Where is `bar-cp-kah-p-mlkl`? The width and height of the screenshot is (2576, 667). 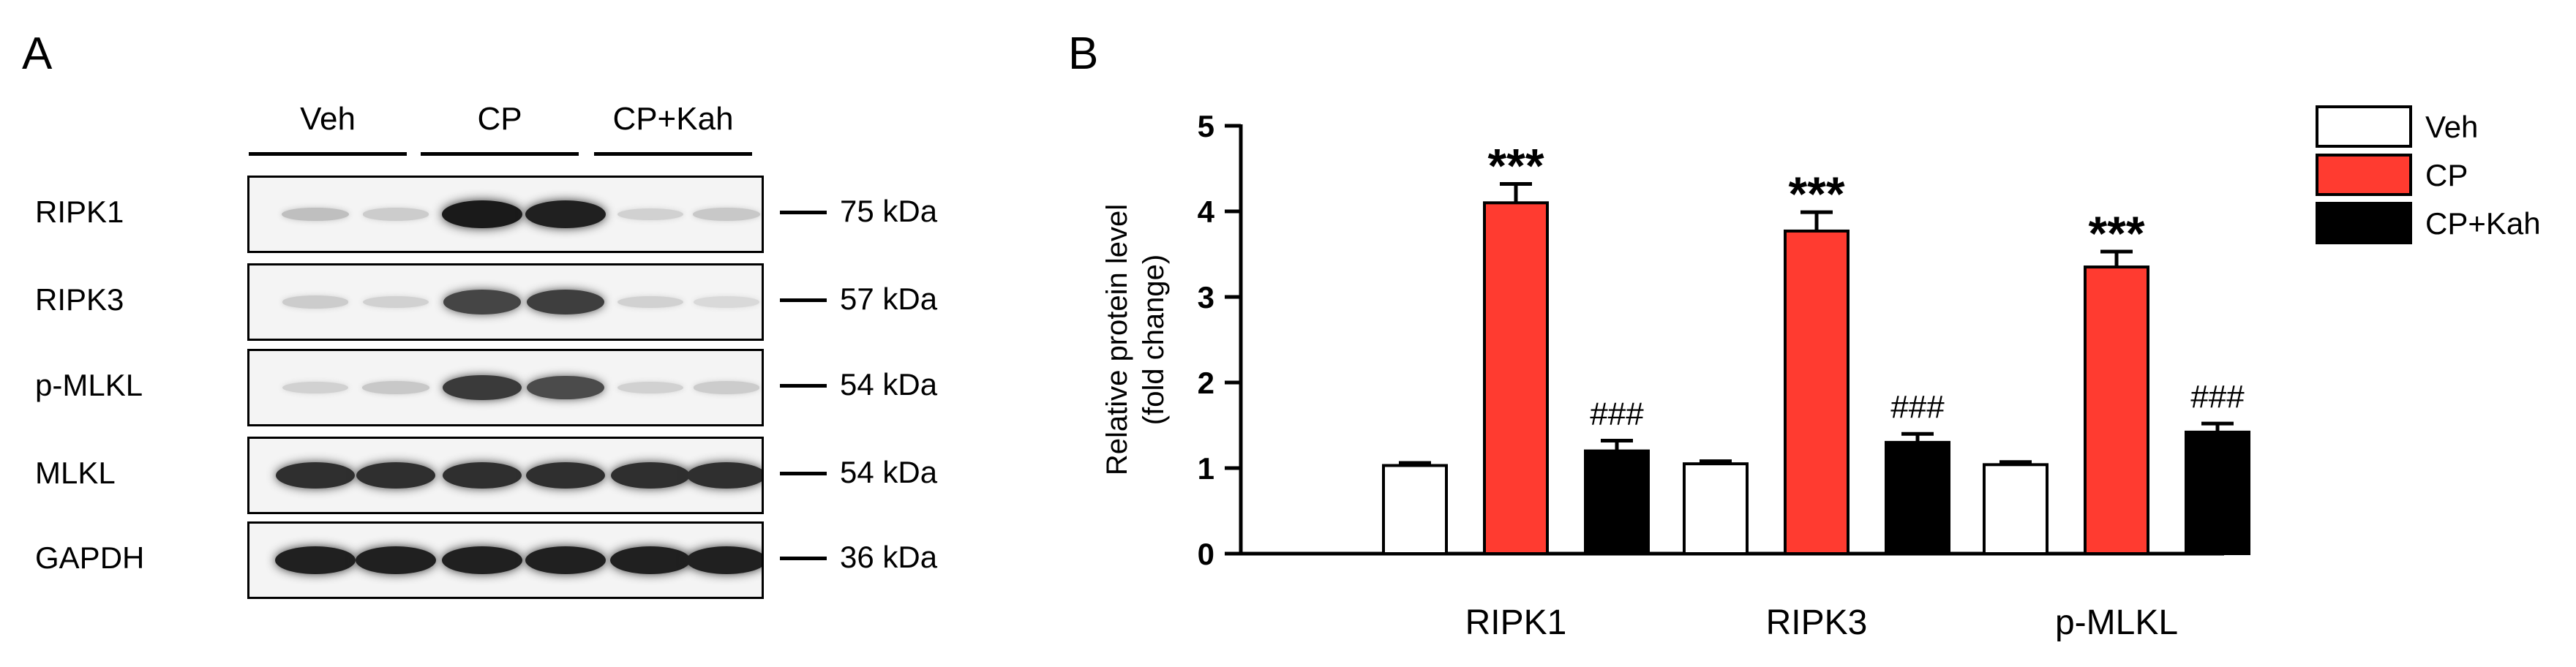
bar-cp-kah-p-mlkl is located at coordinates (2217, 492).